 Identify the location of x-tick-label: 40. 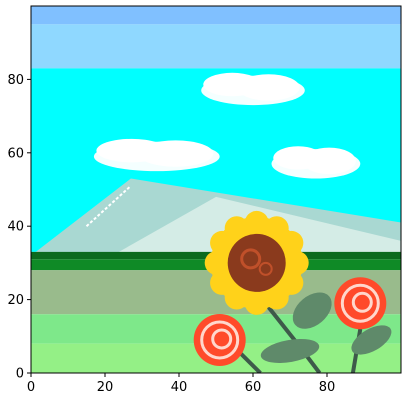
(179, 387).